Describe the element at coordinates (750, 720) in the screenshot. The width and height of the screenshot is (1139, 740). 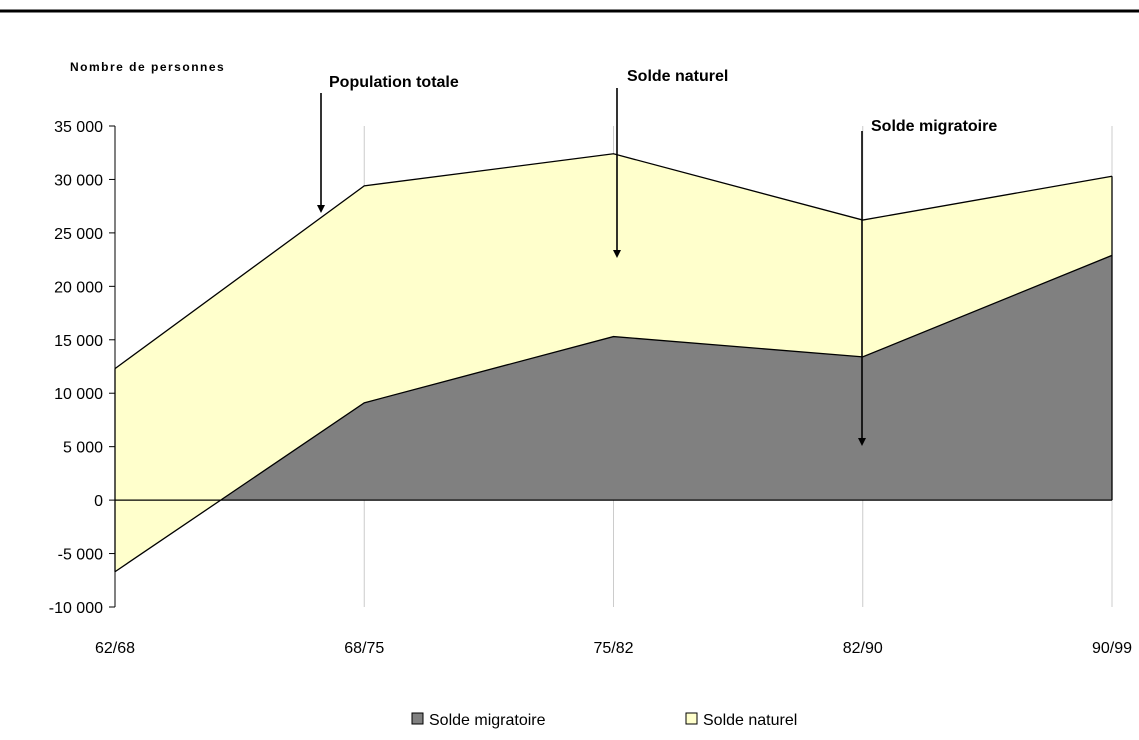
I see `legend-label: Solde naturel` at that location.